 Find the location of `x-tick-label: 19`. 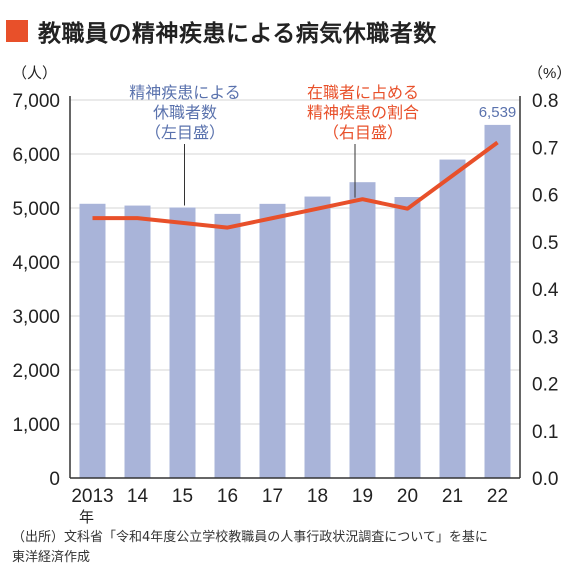

x-tick-label: 19 is located at coordinates (362, 496).